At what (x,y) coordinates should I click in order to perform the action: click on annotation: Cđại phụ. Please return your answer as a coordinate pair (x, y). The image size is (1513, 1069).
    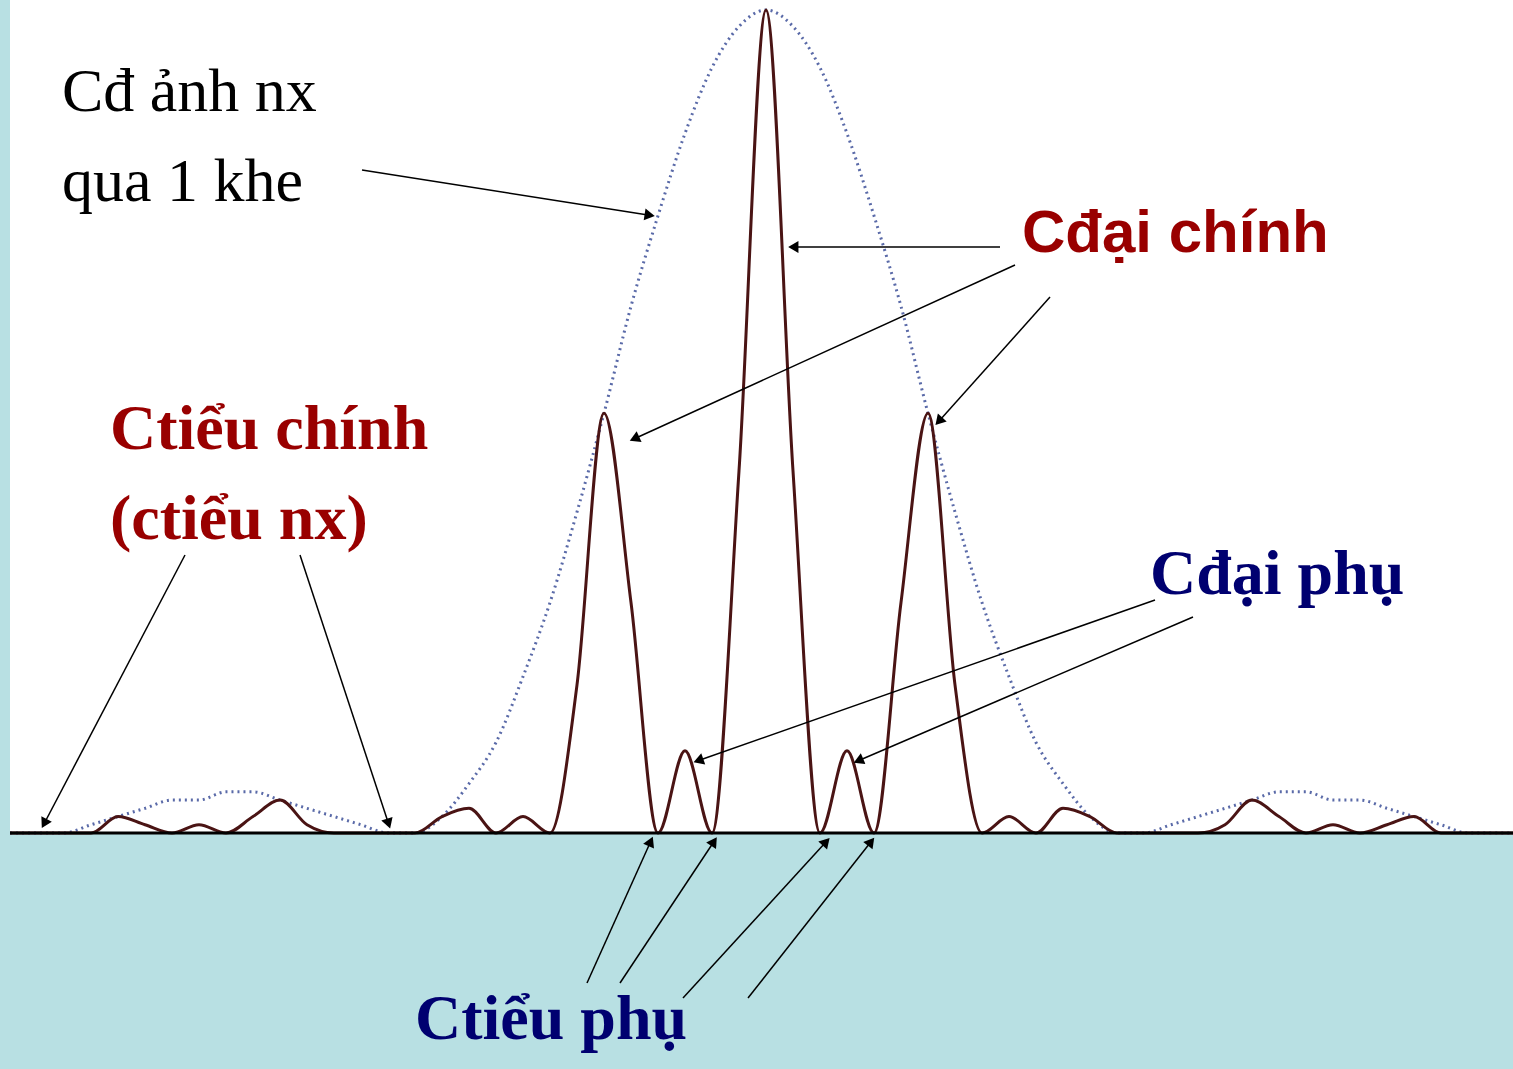
    Looking at the image, I should click on (1277, 572).